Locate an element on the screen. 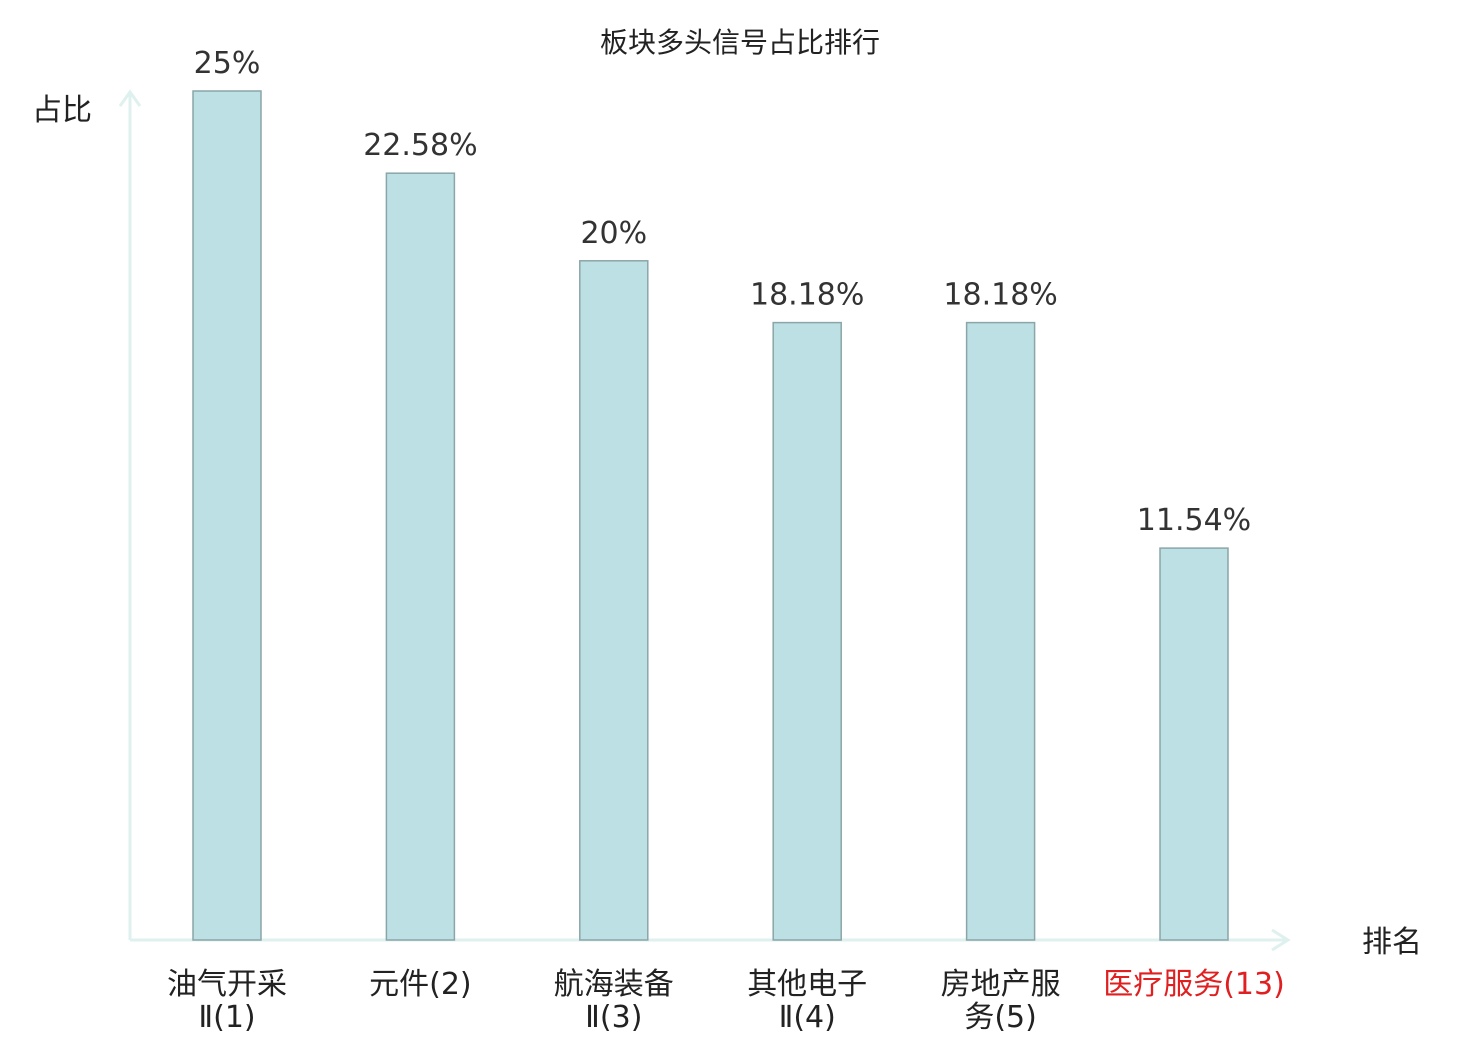 The image size is (1480, 1040). x-tick-label: 油气开采 Ⅱ(1) is located at coordinates (227, 1001).